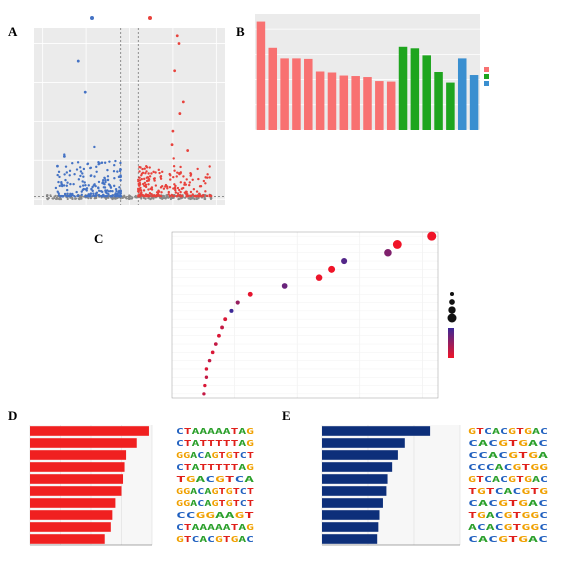 Image resolution: width=561 pixels, height=575 pixels. What do you see at coordinates (452, 310) in the screenshot?
I see `size-legend-marker` at bounding box center [452, 310].